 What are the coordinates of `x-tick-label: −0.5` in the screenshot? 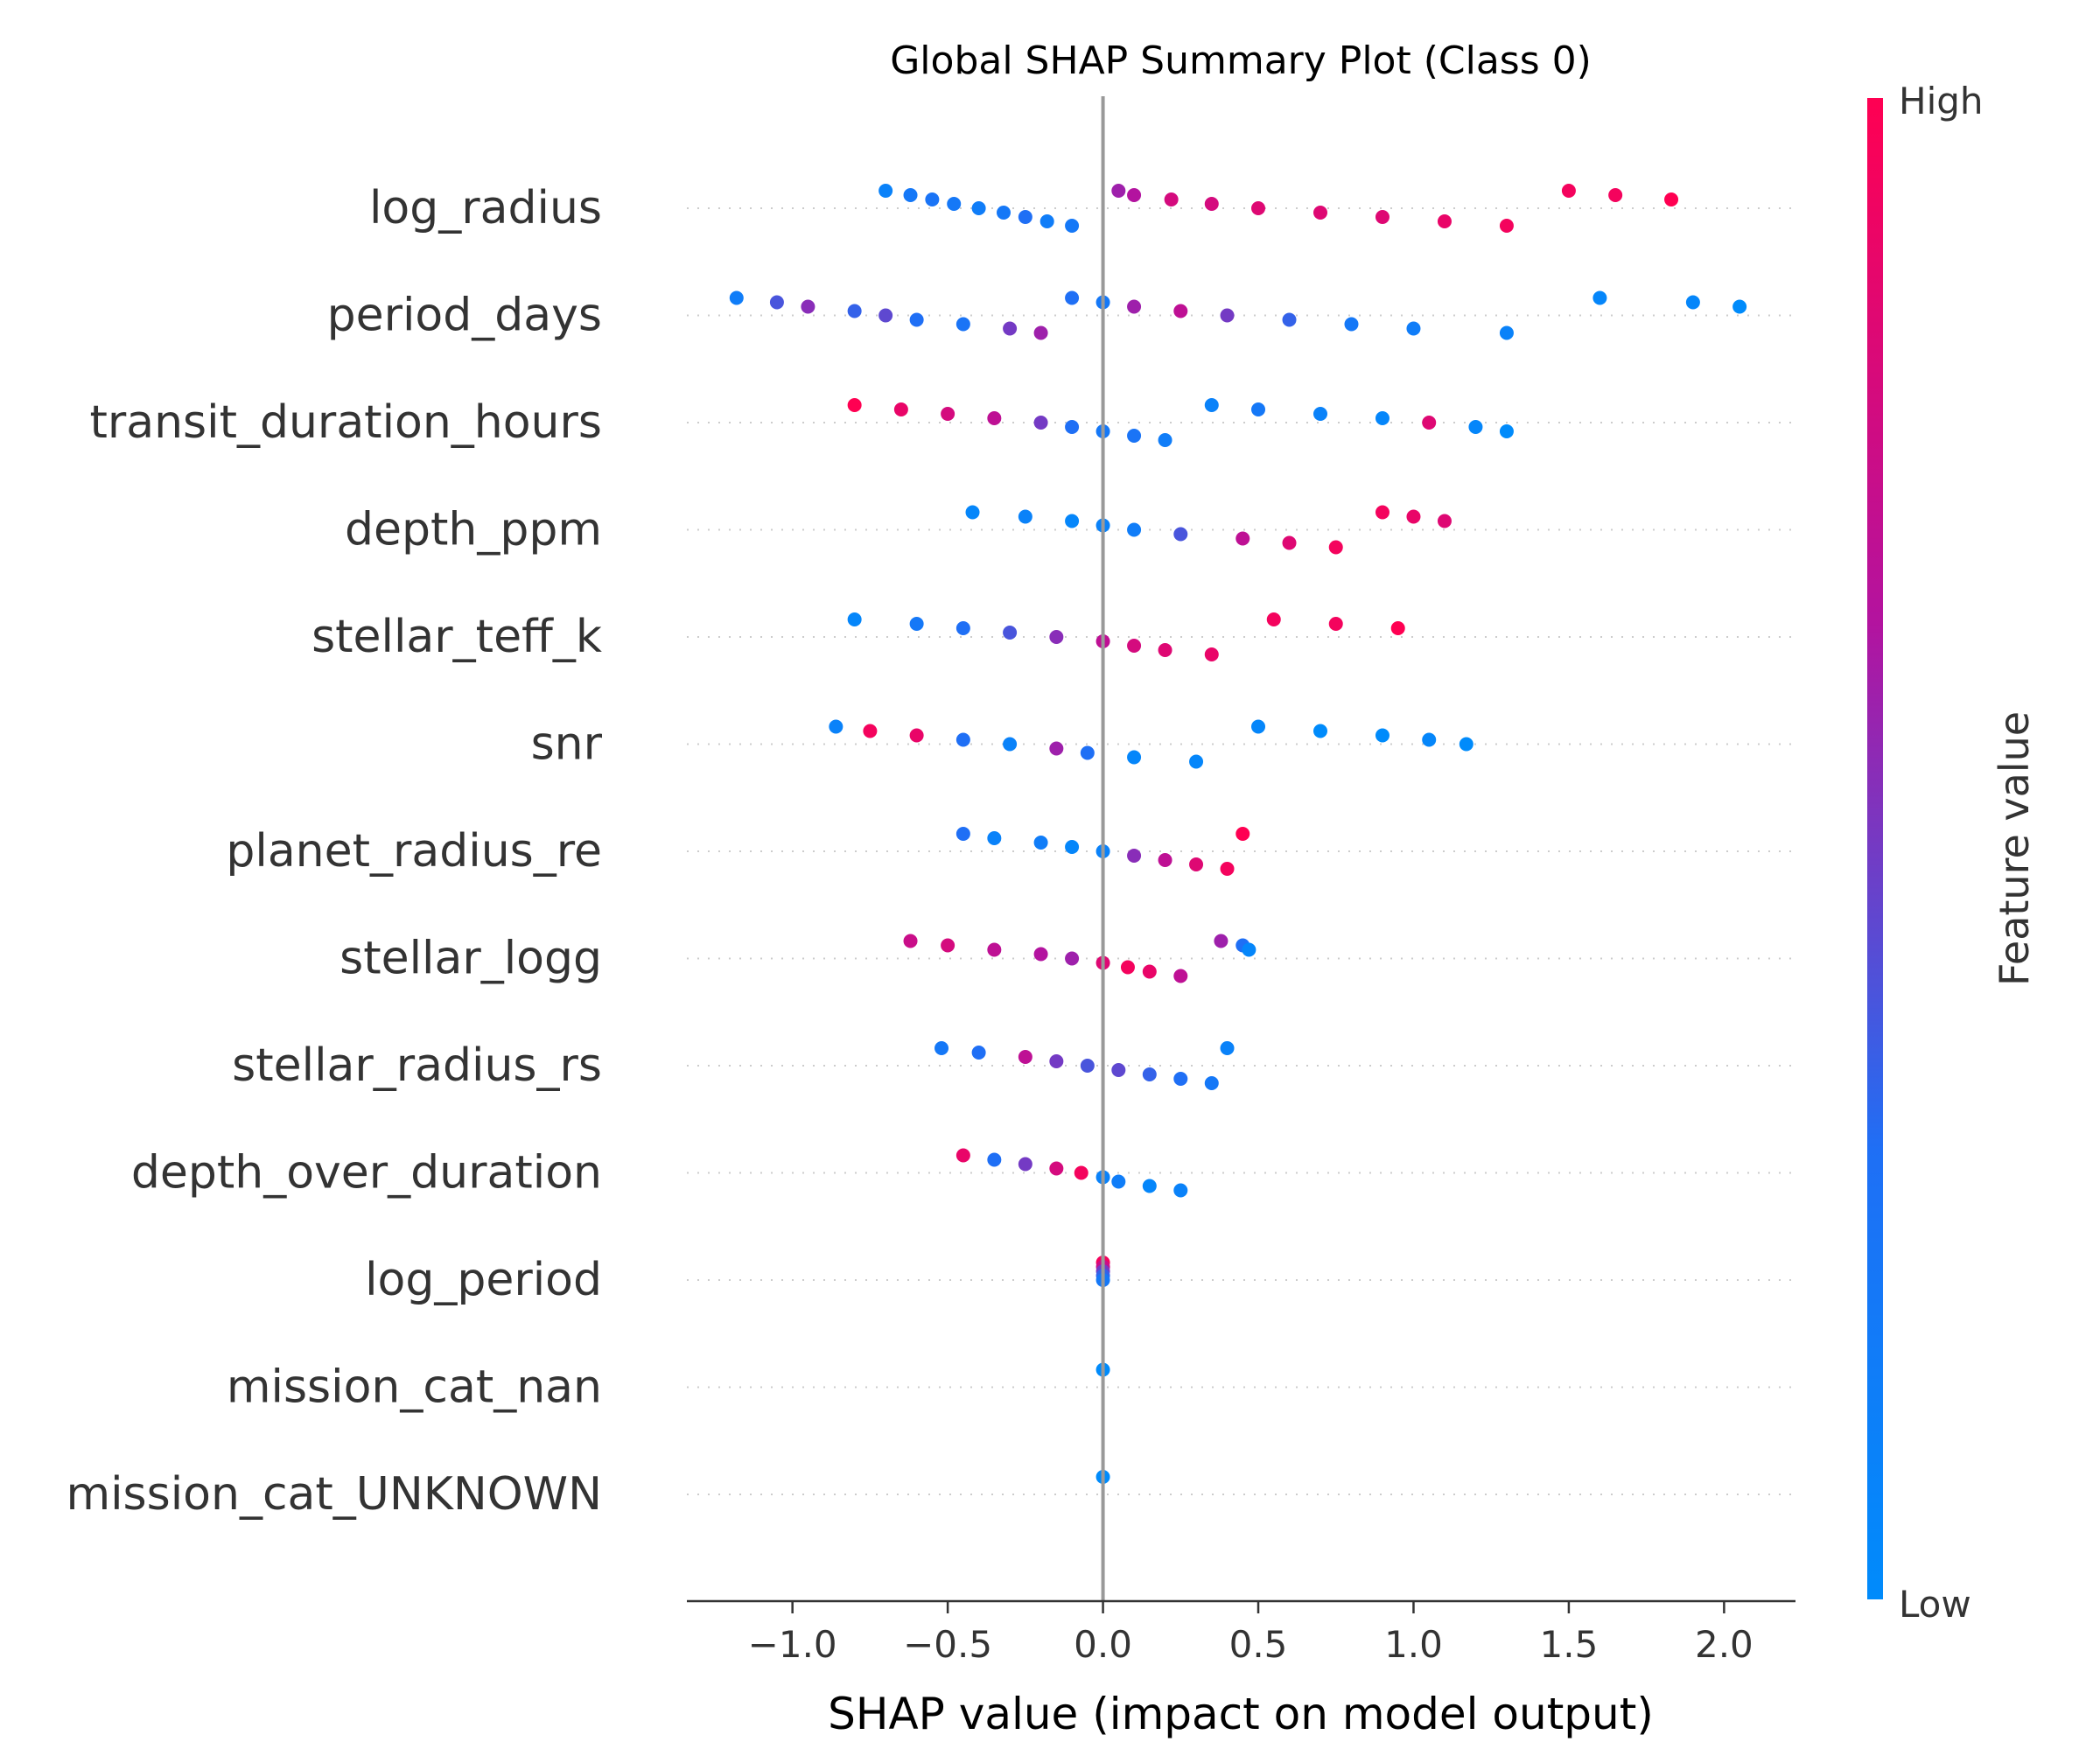 It's located at (947, 1644).